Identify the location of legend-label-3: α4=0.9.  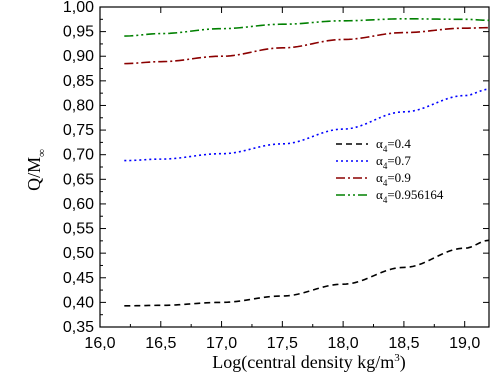
(393, 179).